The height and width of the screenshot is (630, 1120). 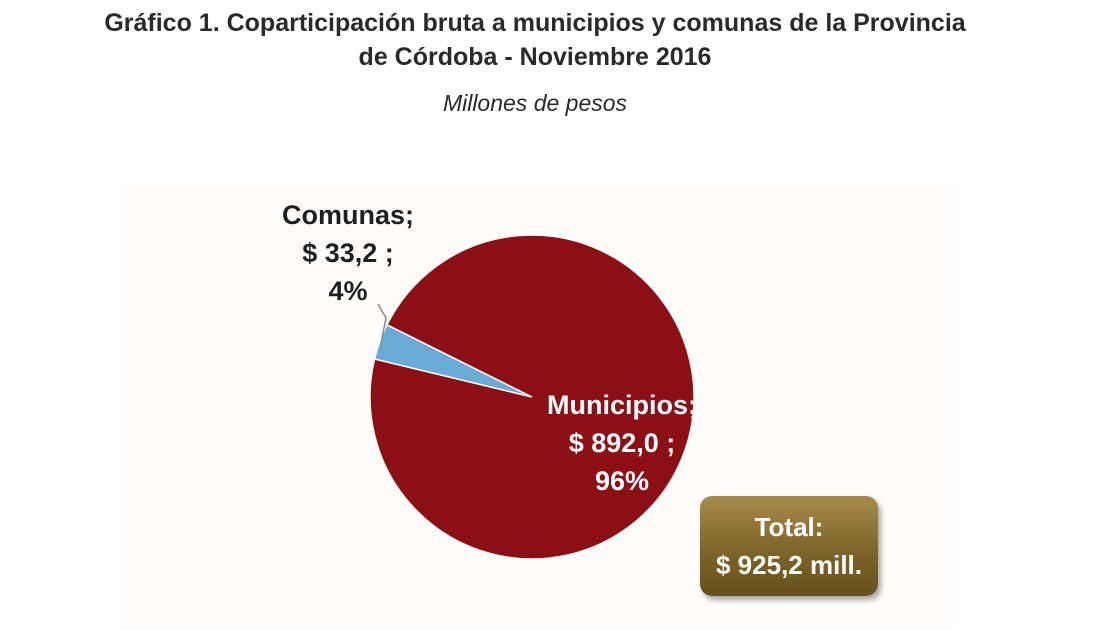 I want to click on slice-label-comunas: Comunas; $ 33,2 ; 4%, so click(x=348, y=253).